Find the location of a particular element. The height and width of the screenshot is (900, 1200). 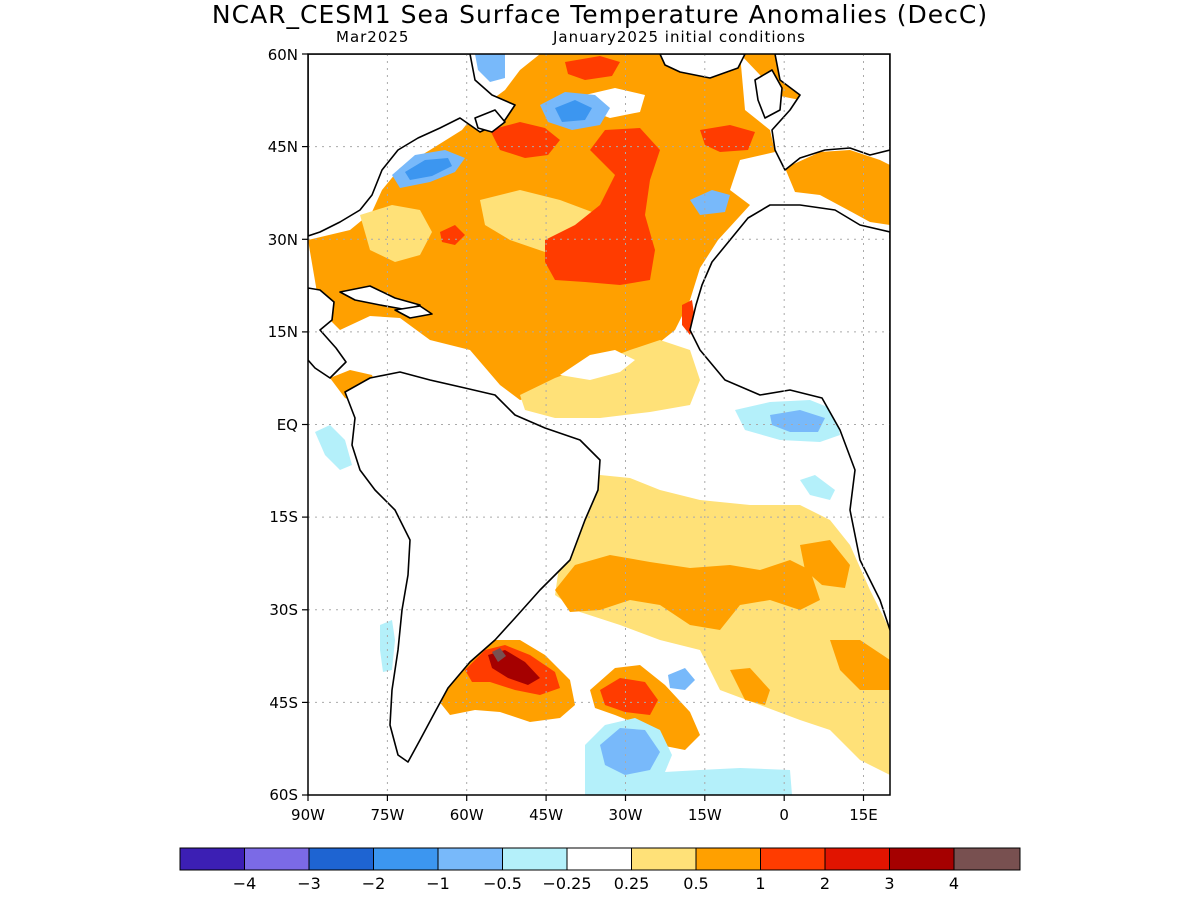

africa-land is located at coordinates (789, 417).